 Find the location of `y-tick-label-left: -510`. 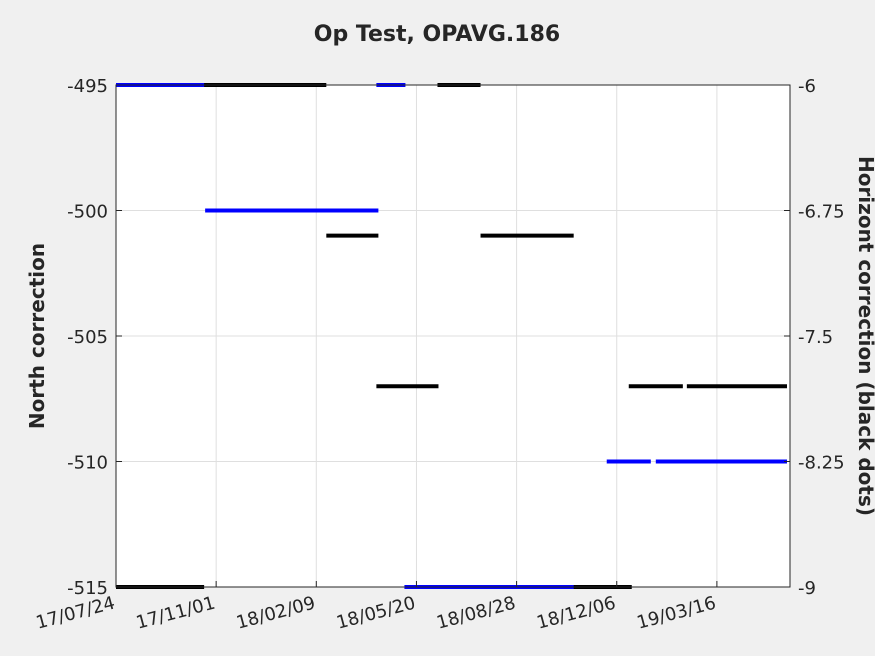

y-tick-label-left: -510 is located at coordinates (87, 463).